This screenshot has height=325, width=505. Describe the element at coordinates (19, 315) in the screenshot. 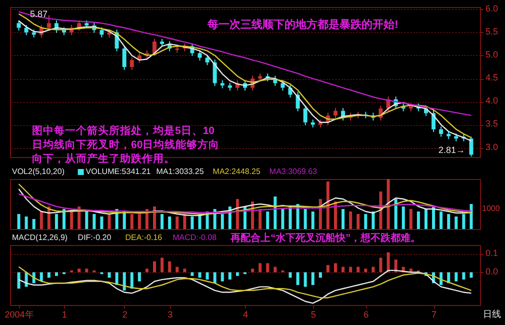

I see `x-tick-label: 2004年` at that location.